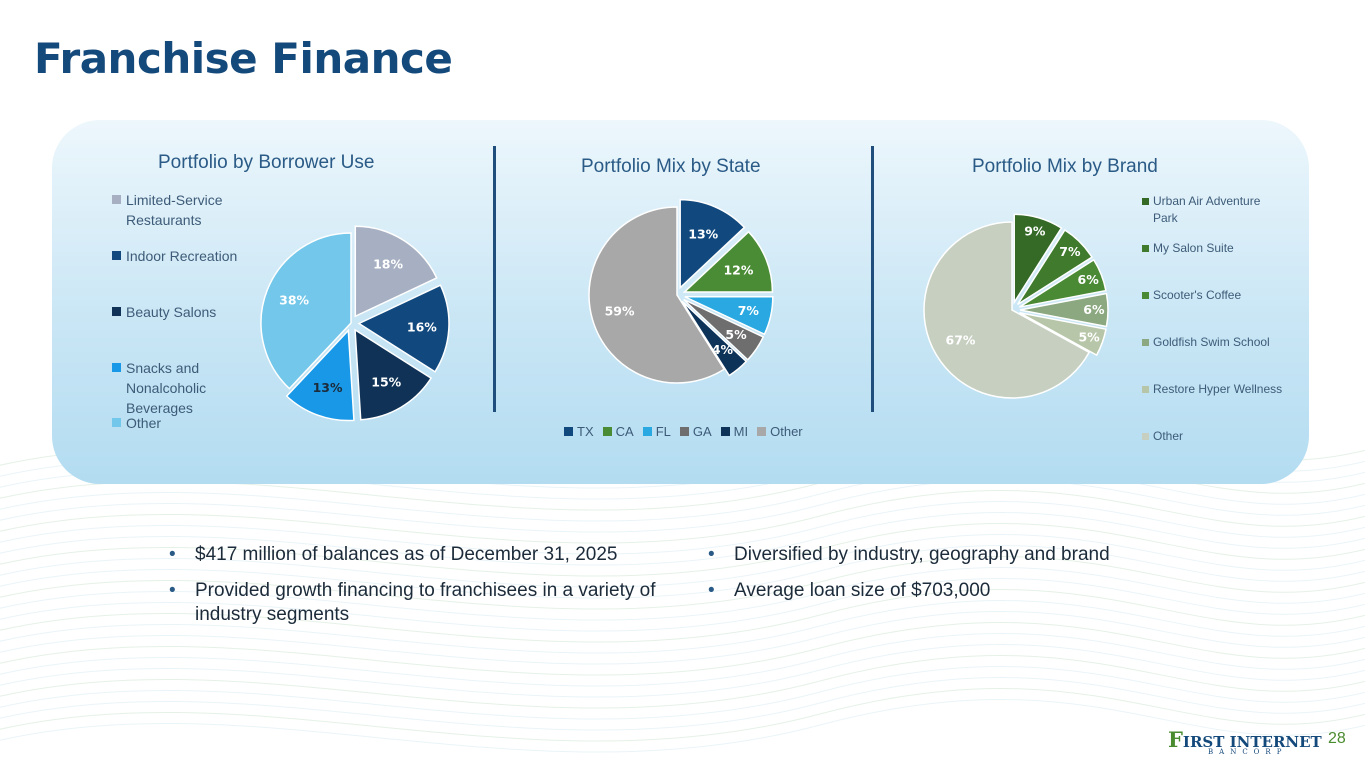 This screenshot has width=1365, height=768. Describe the element at coordinates (1168, 436) in the screenshot. I see `legend-label: Other` at that location.